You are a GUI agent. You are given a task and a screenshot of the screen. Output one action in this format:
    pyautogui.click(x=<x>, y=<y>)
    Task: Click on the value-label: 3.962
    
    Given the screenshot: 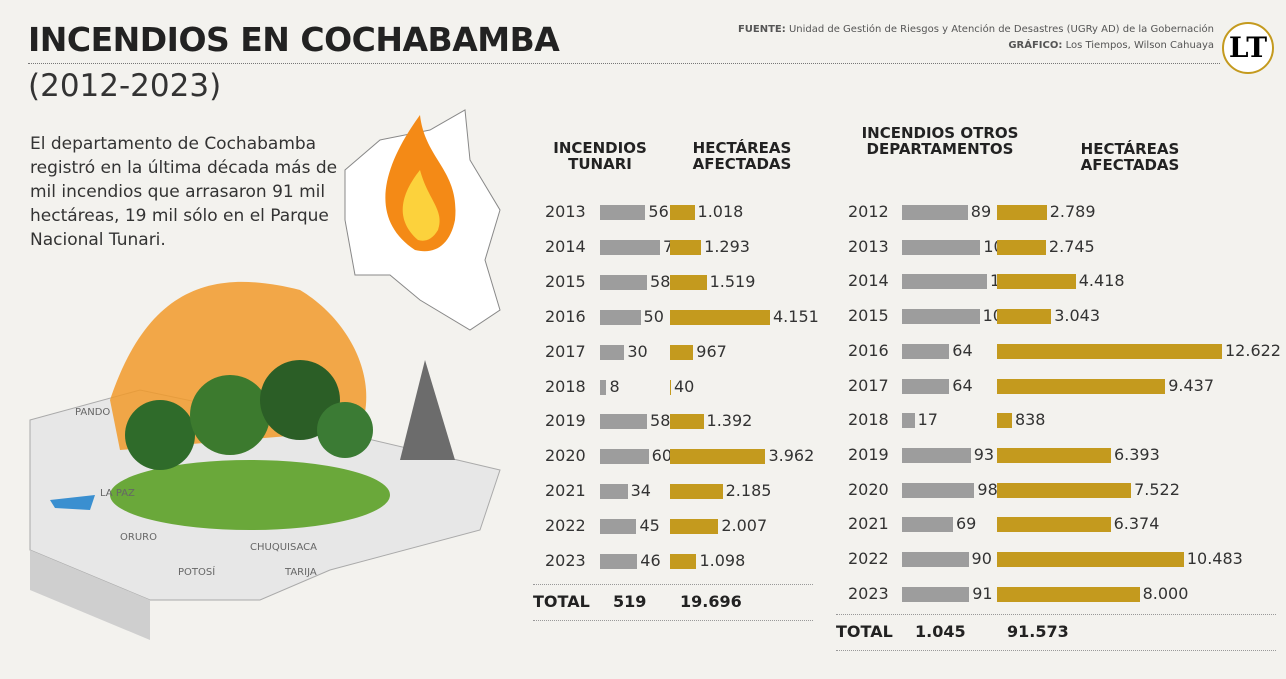 What is the action you would take?
    pyautogui.click(x=791, y=456)
    